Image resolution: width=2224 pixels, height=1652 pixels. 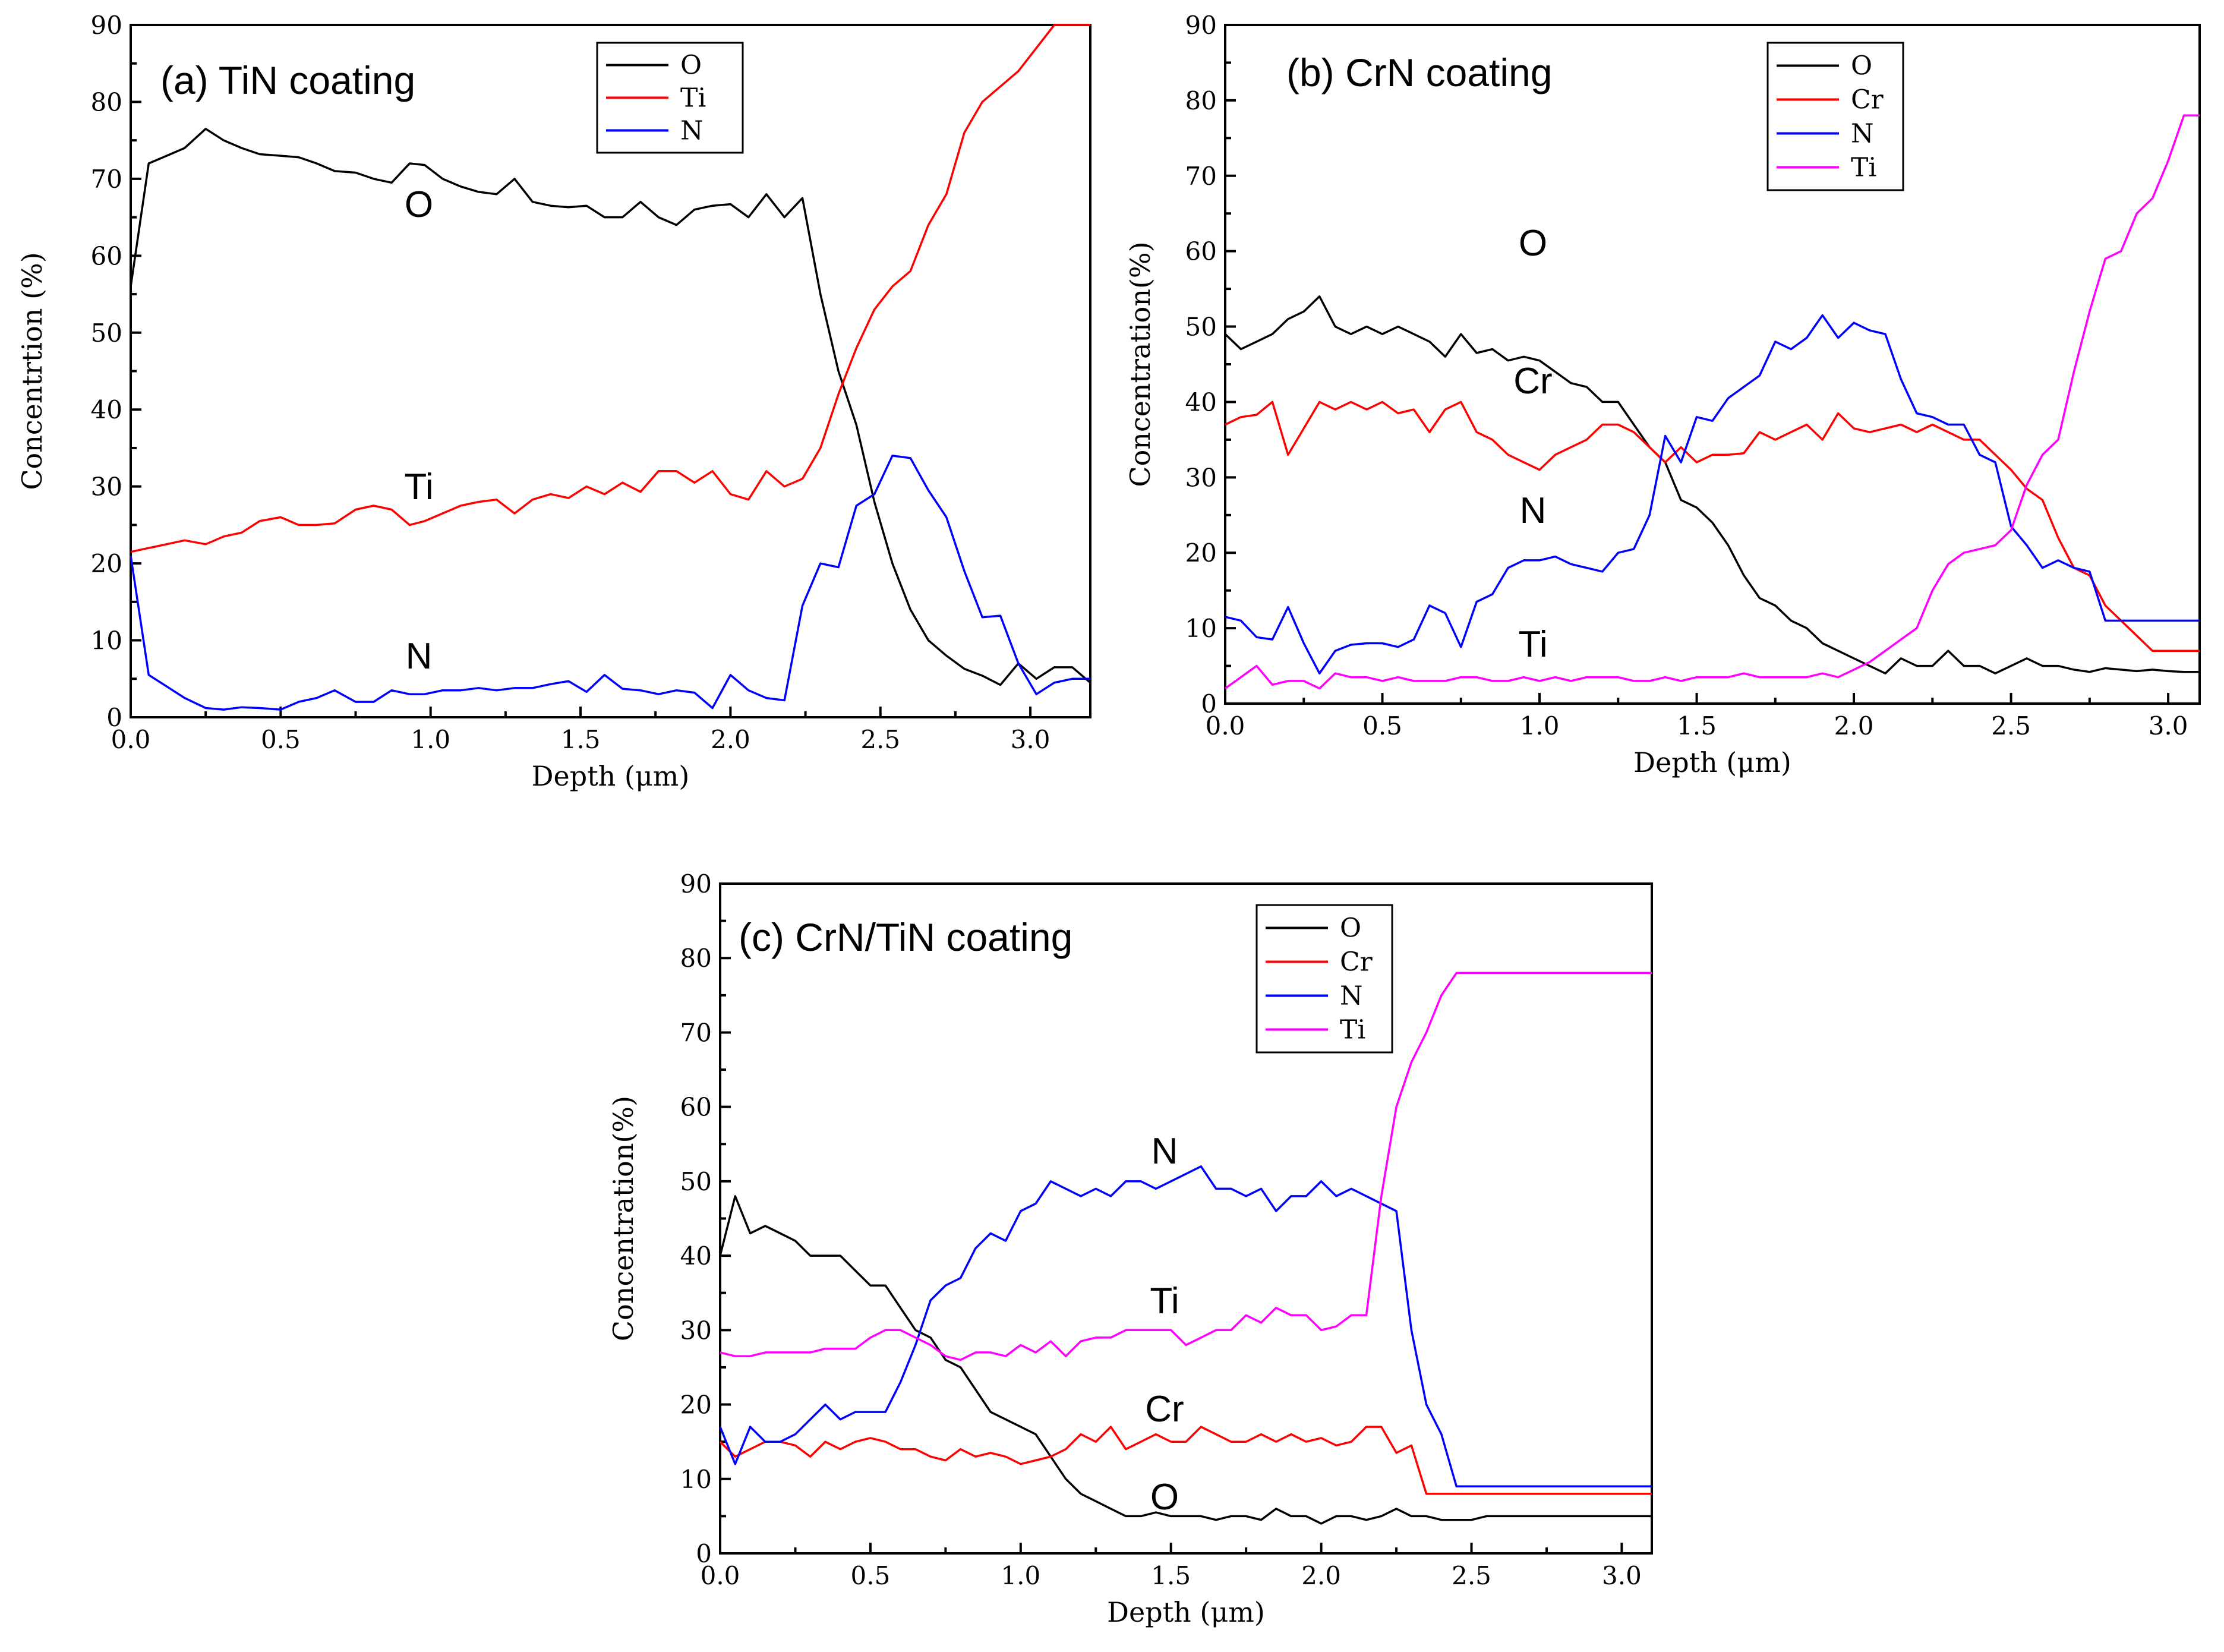 I want to click on legend: O Cr N Ti, so click(x=1835, y=117).